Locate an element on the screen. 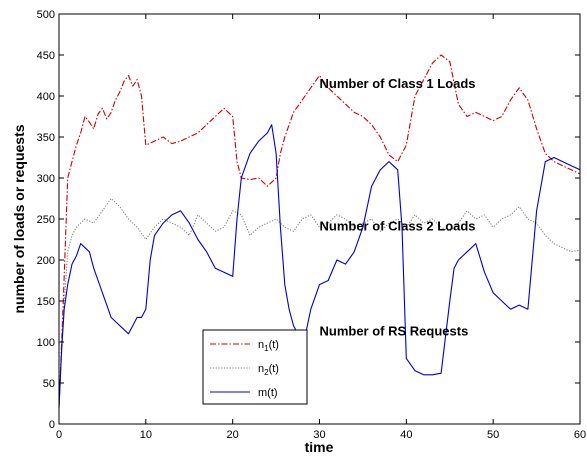 The image size is (587, 456). legend: n1(t) n2(t) m(t) is located at coordinates (255, 367).